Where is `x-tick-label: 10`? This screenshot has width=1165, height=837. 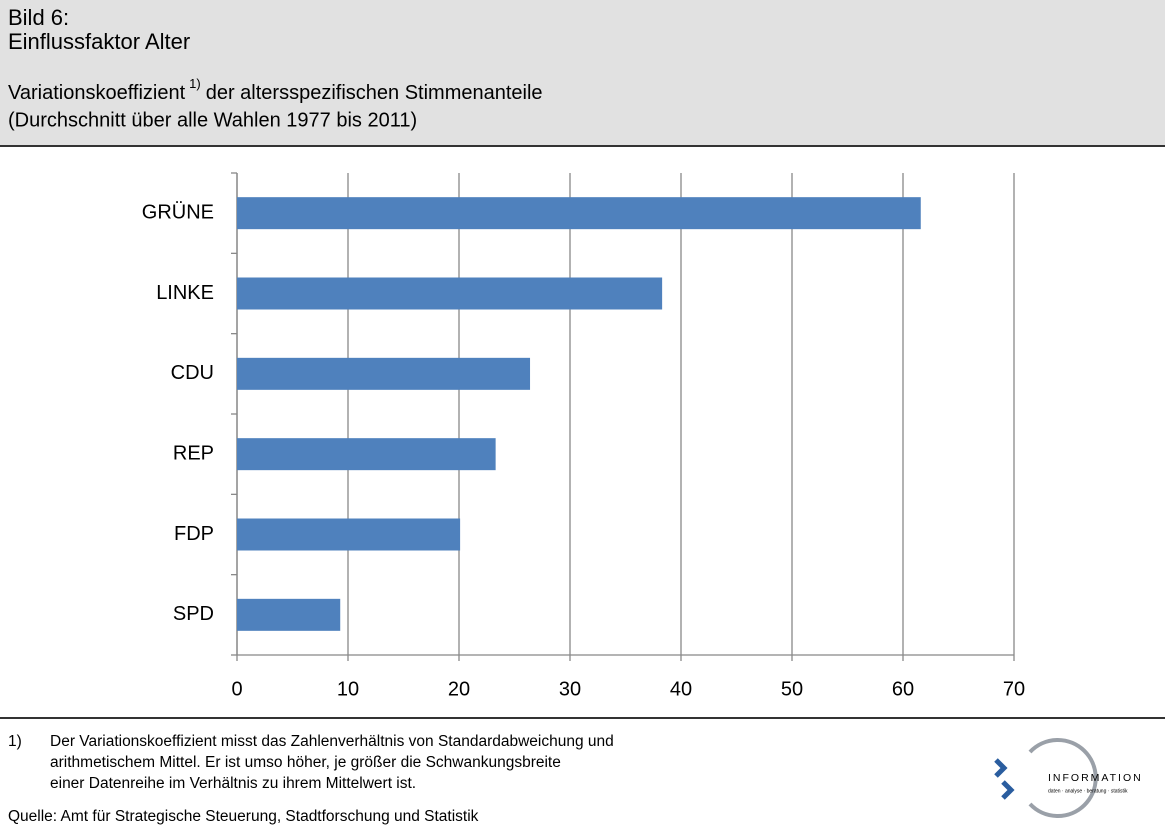
x-tick-label: 10 is located at coordinates (348, 689).